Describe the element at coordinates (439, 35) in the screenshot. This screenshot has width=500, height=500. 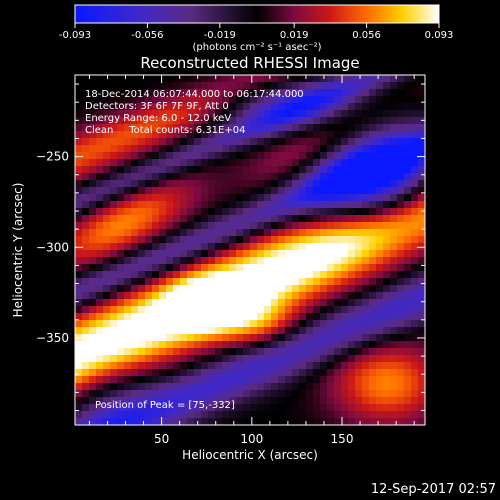
I see `colorbar-tick-label: 0.093` at that location.